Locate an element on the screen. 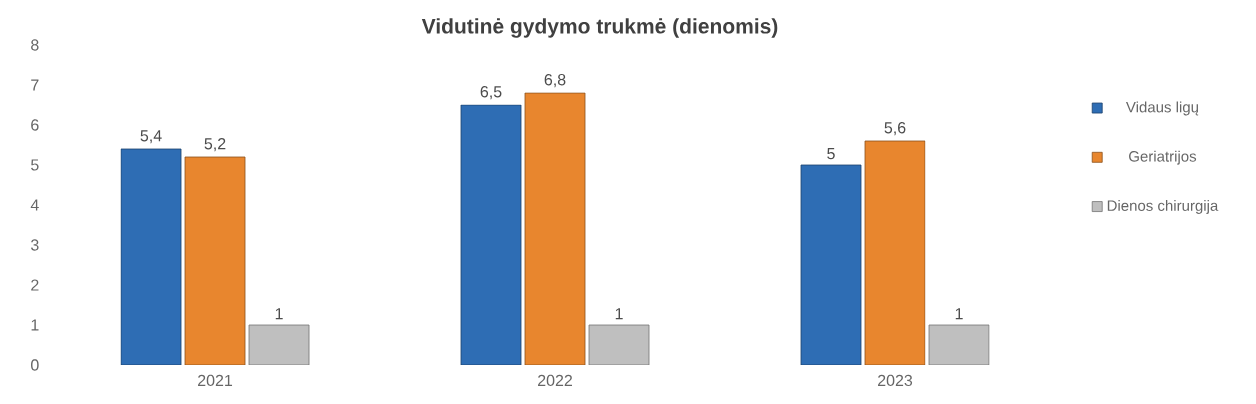 This screenshot has height=404, width=1256. x-tick-label: 2023 is located at coordinates (895, 380).